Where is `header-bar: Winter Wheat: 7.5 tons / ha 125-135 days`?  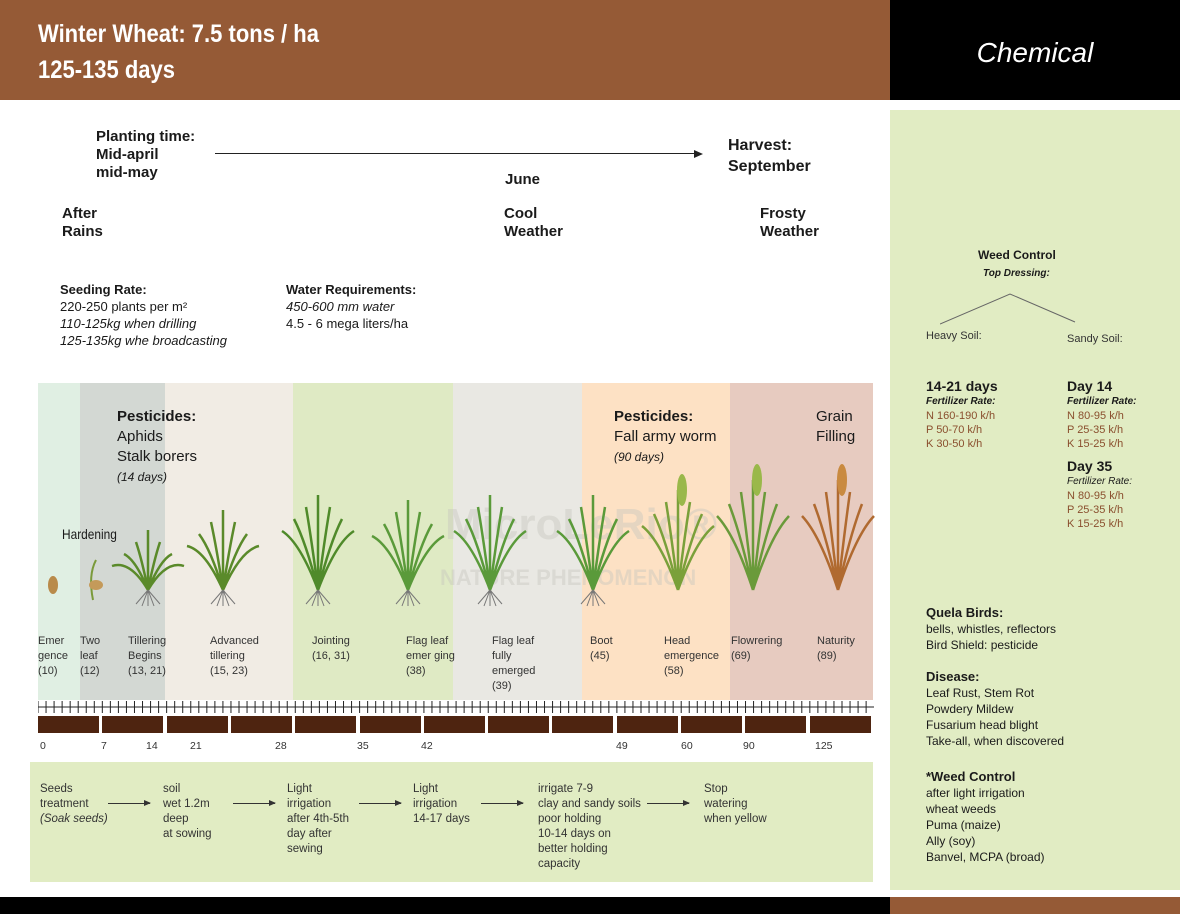
header-bar: Winter Wheat: 7.5 tons / ha 125-135 days is located at coordinates (445, 50).